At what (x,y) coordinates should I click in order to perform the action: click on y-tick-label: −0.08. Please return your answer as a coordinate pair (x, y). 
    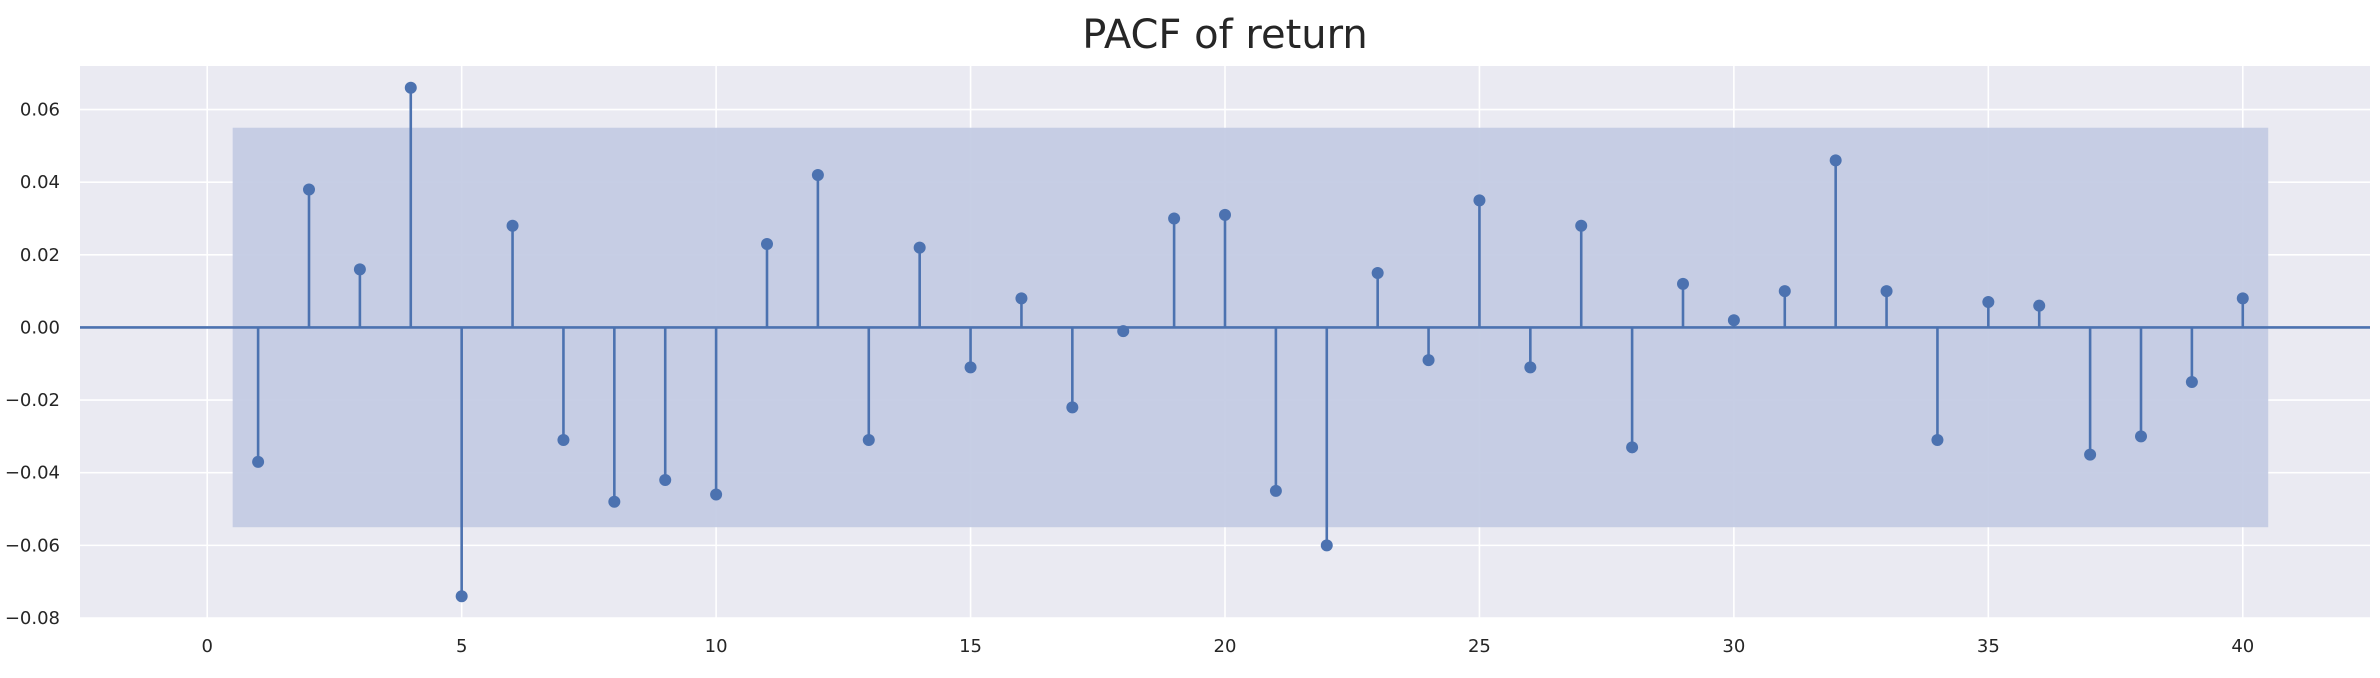
    Looking at the image, I should click on (32, 618).